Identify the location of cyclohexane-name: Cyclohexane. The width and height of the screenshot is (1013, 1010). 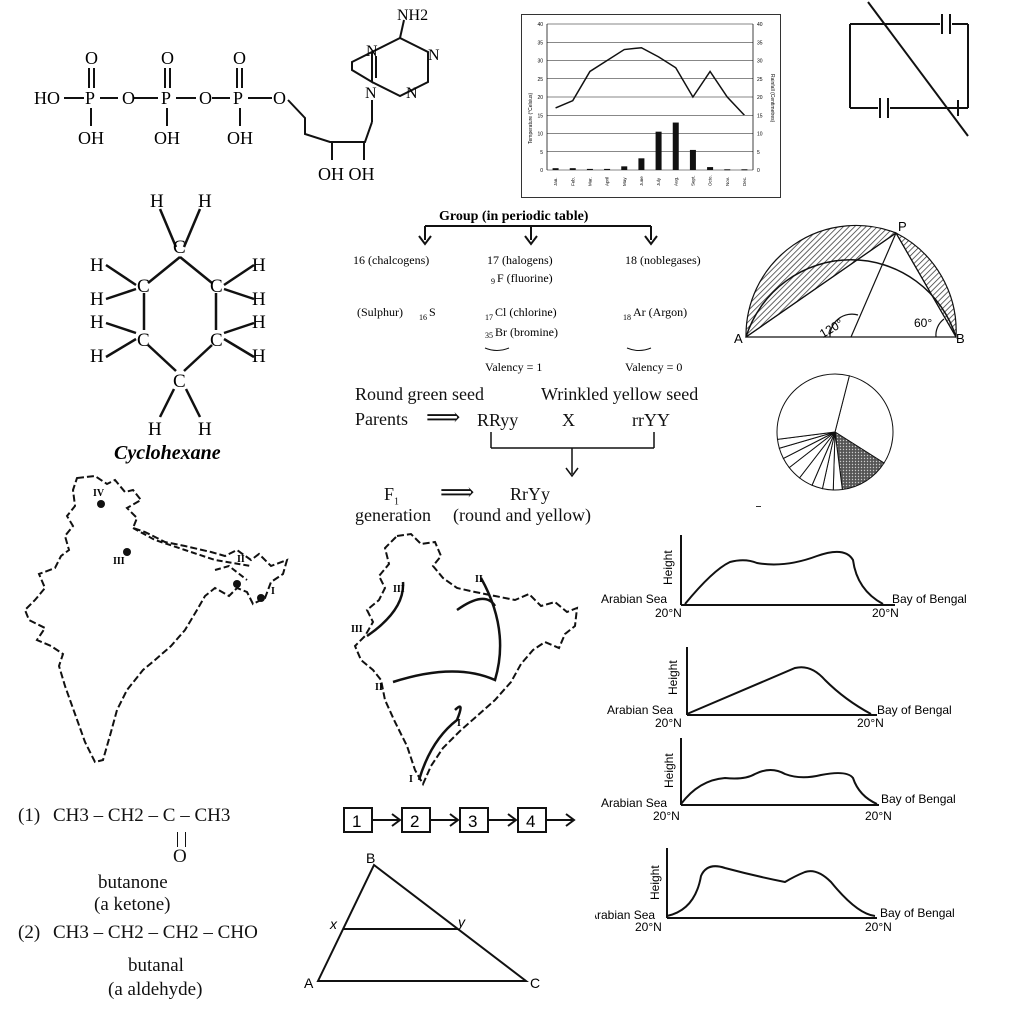
(167, 453).